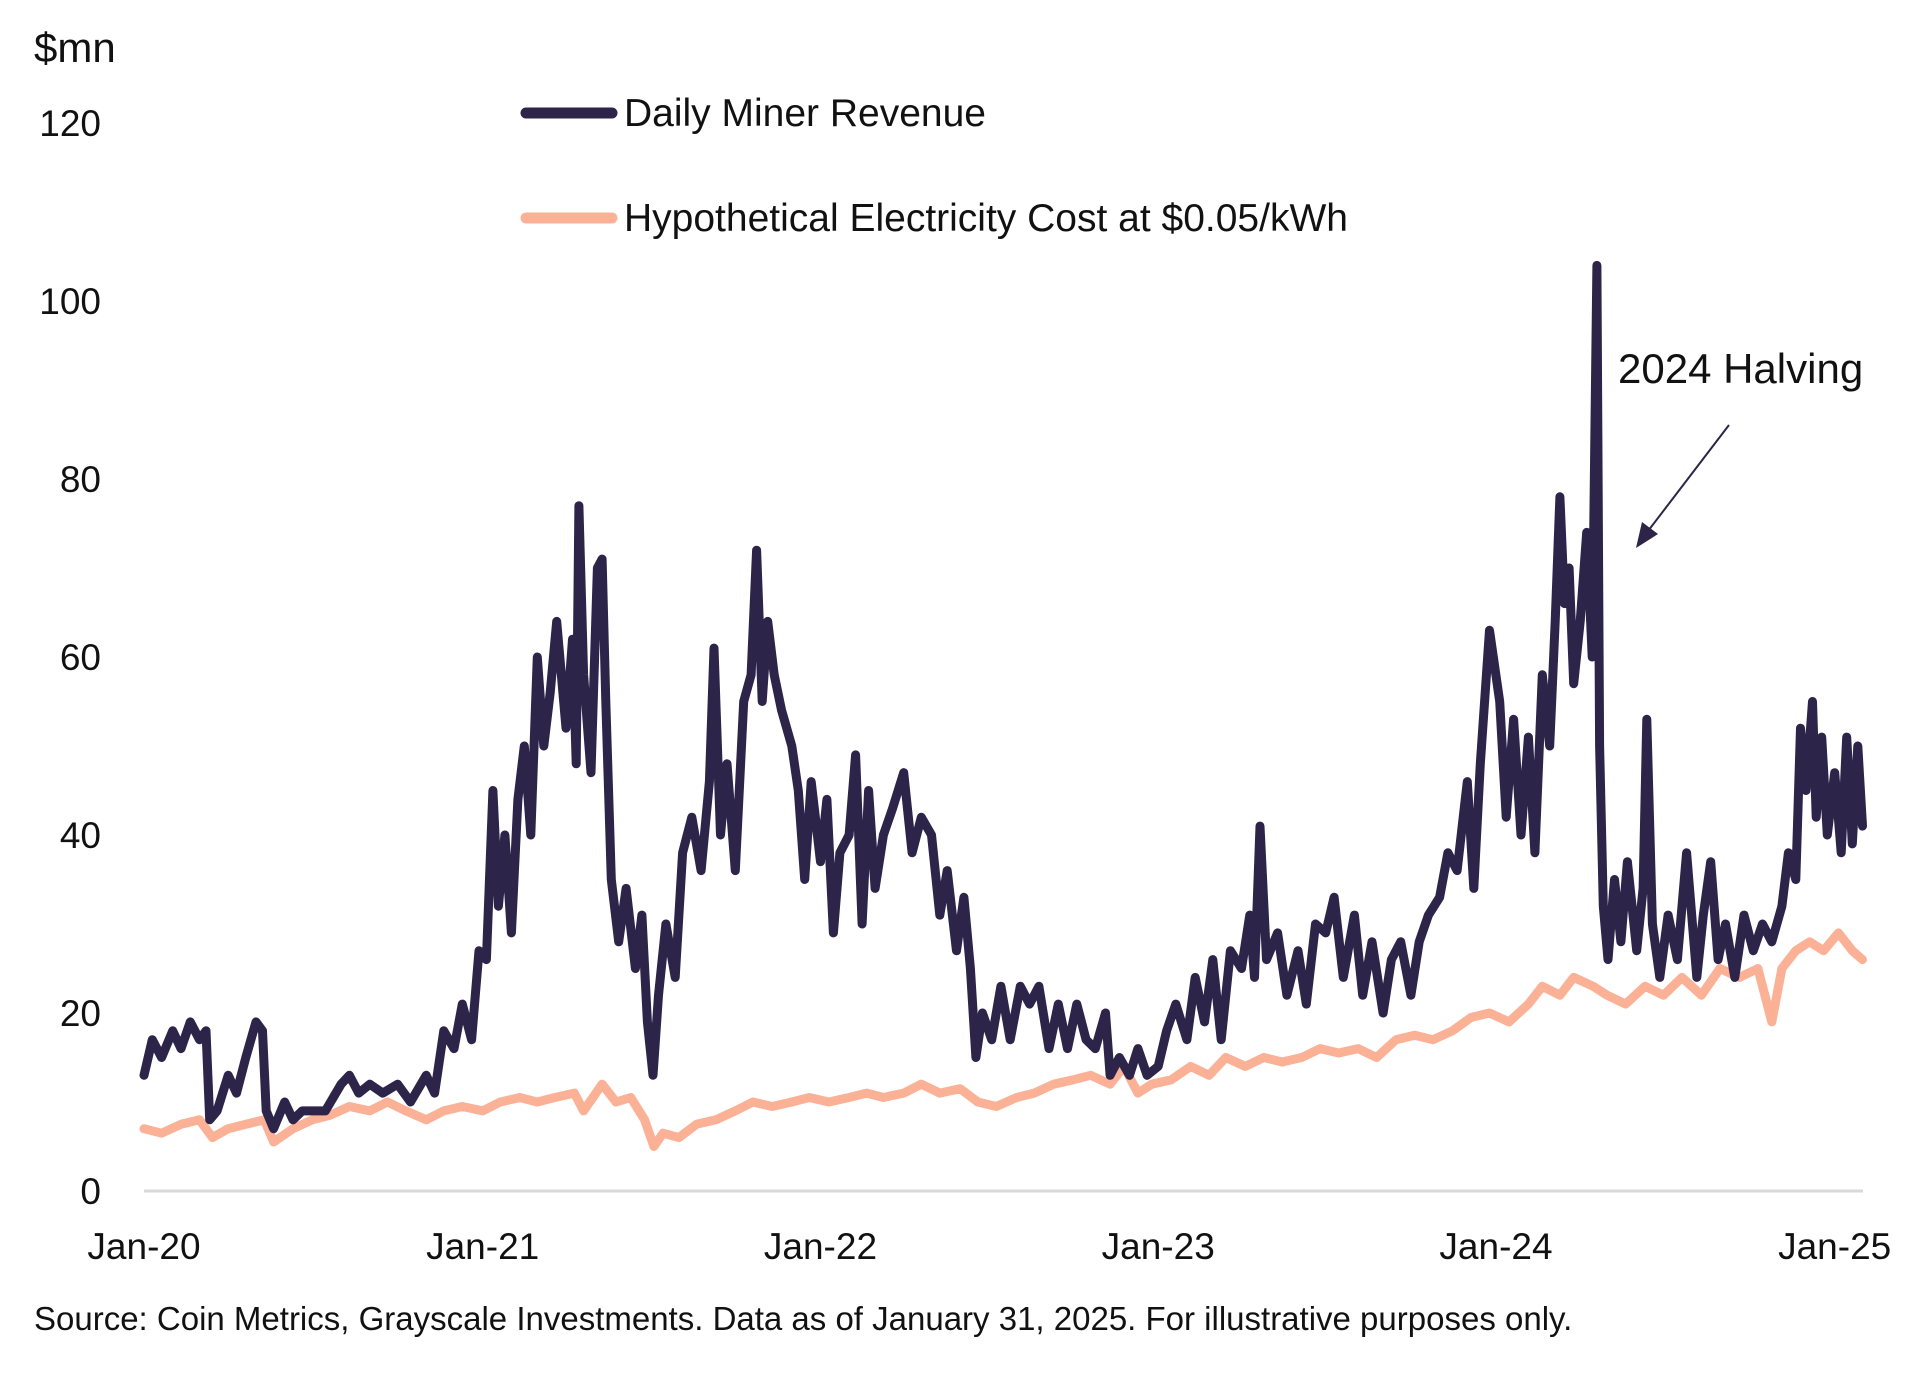 This screenshot has height=1393, width=1926. What do you see at coordinates (70, 301) in the screenshot?
I see `y-tick-label: 100` at bounding box center [70, 301].